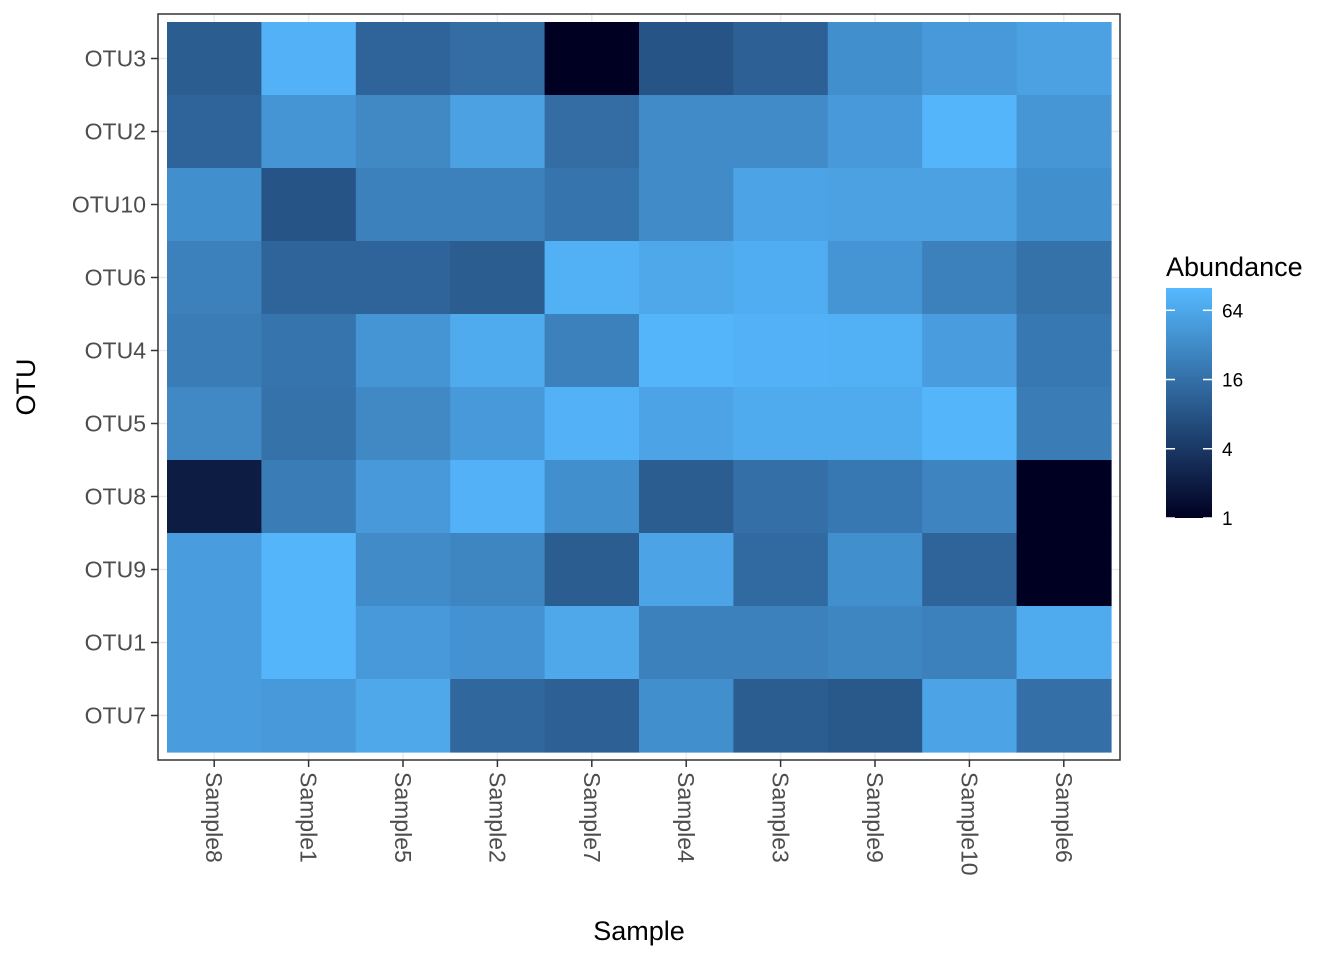 The width and height of the screenshot is (1344, 965). I want to click on heatmap-cell-otu7-sample6, so click(1064, 716).